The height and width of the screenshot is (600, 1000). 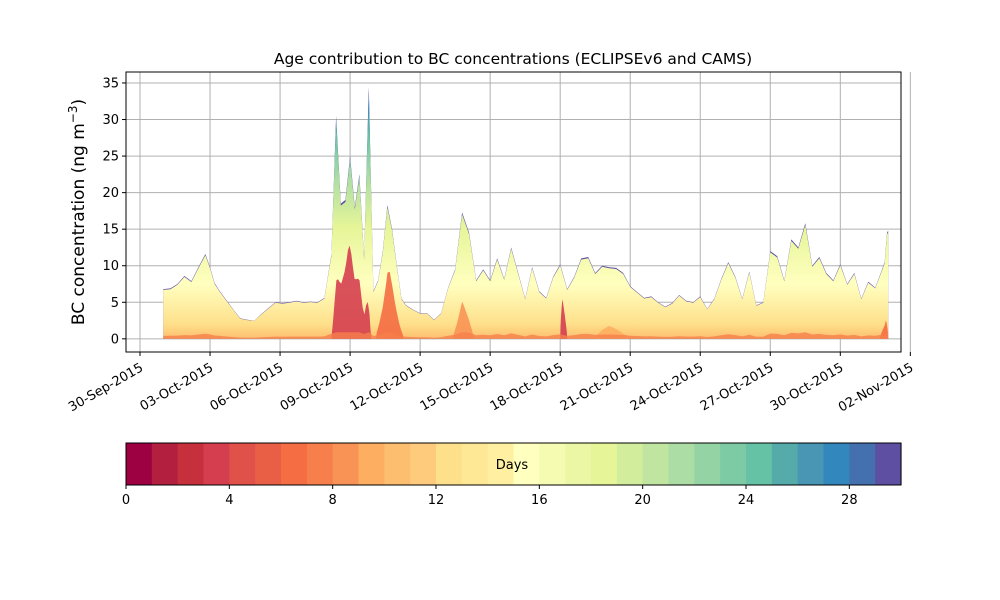 I want to click on colorbar-tick-label: 0, so click(x=126, y=500).